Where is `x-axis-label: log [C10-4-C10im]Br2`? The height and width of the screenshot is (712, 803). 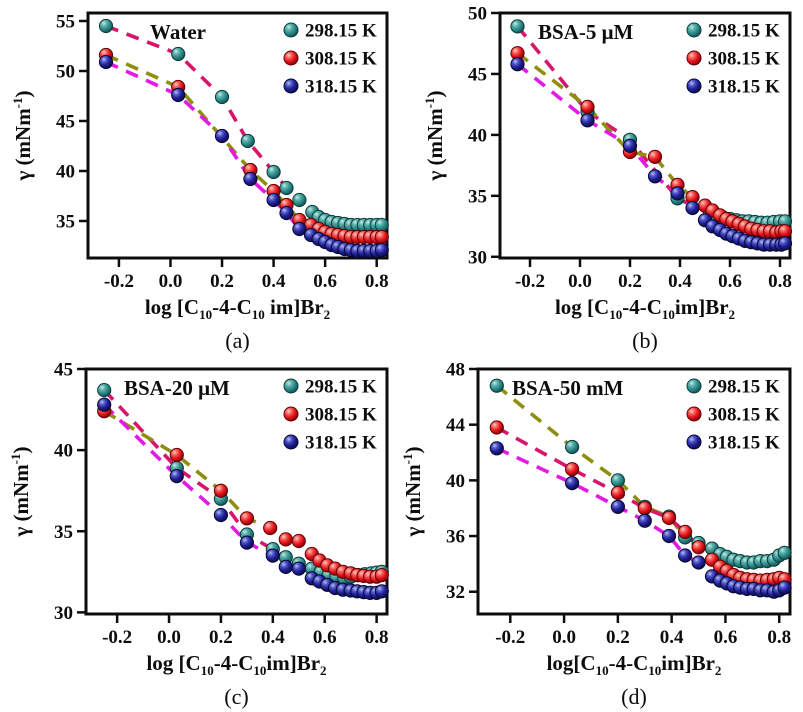 x-axis-label: log [C10-4-C10im]Br2 is located at coordinates (236, 664).